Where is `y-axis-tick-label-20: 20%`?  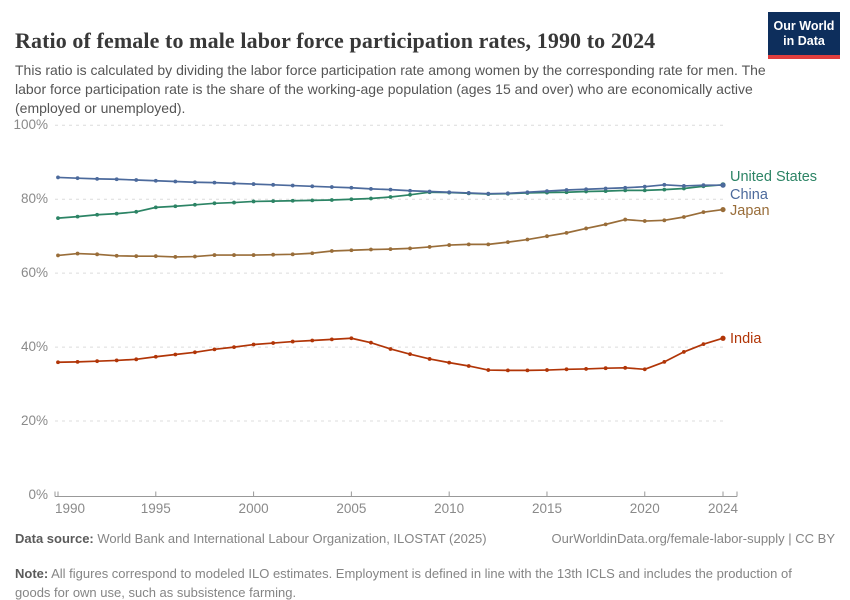 y-axis-tick-label-20: 20% is located at coordinates (34, 421).